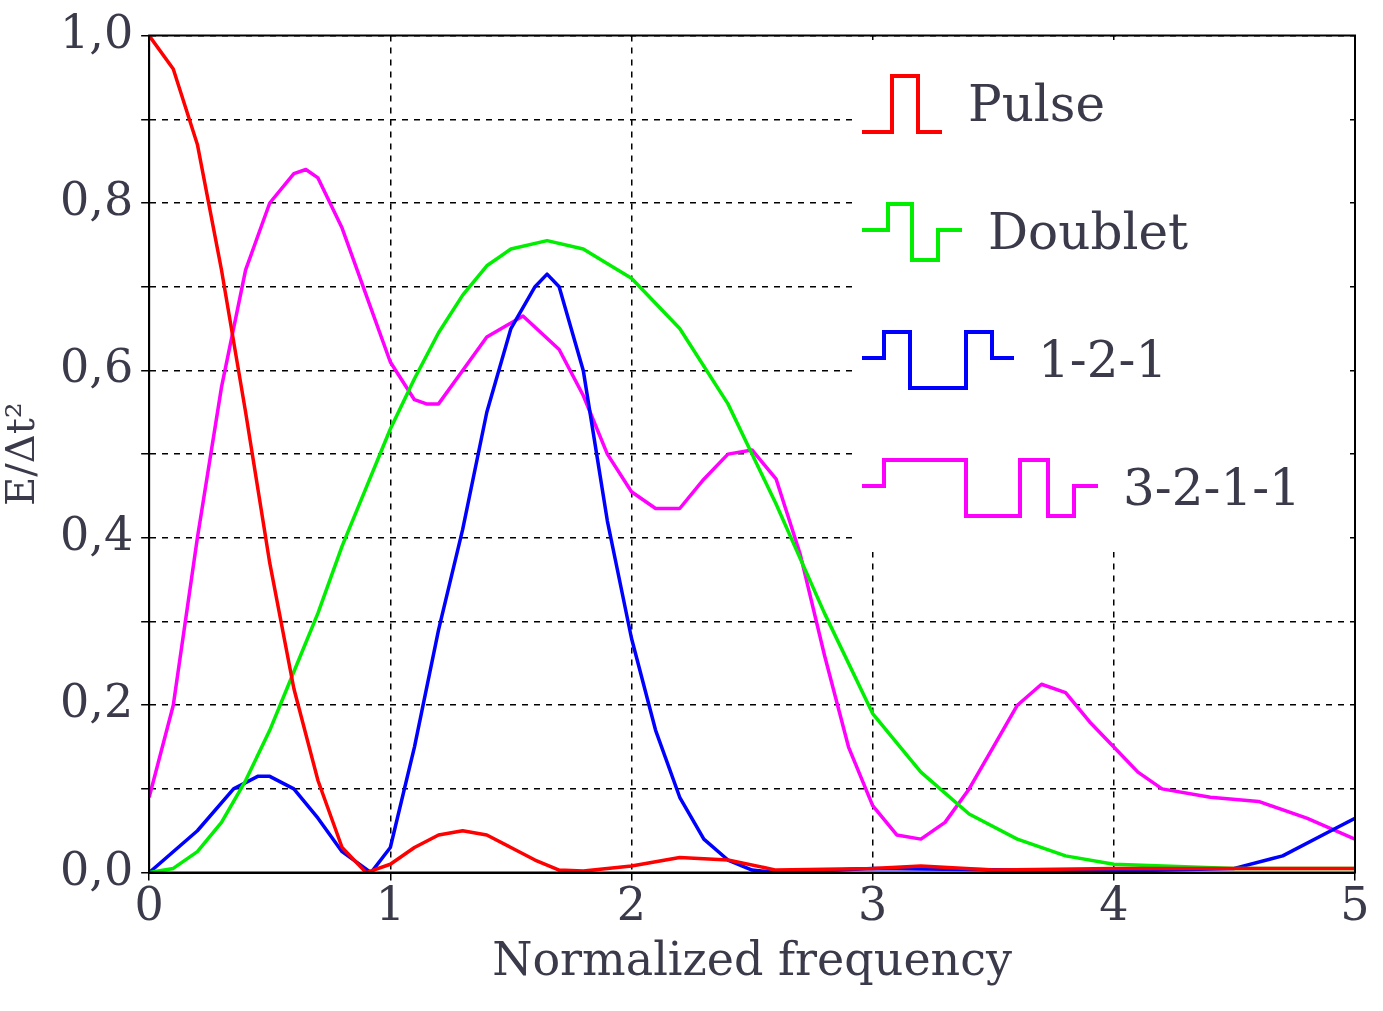 The image size is (1383, 1011). What do you see at coordinates (873, 904) in the screenshot?
I see `x-tick-label: 3` at bounding box center [873, 904].